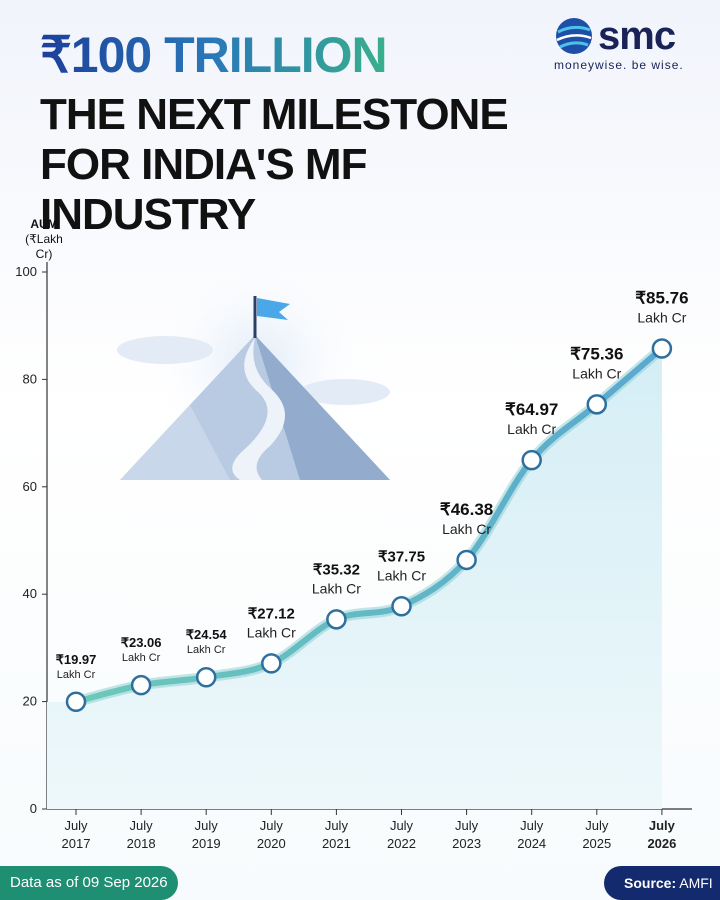 Image resolution: width=720 pixels, height=900 pixels. What do you see at coordinates (596, 353) in the screenshot?
I see `data-value-label: ₹75.36` at bounding box center [596, 353].